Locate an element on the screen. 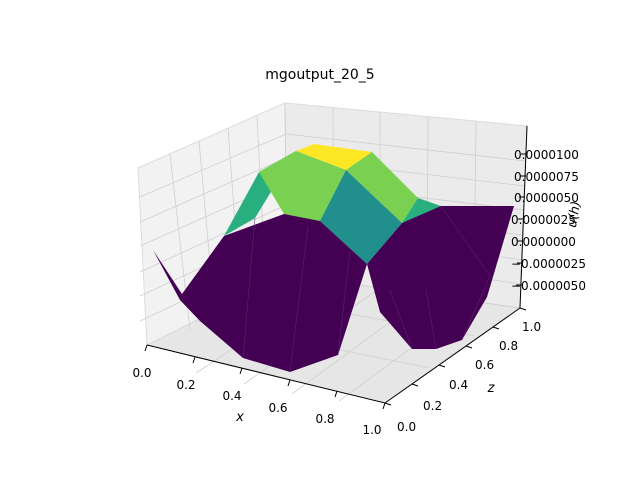  surface-face-peak is located at coordinates (334, 157).